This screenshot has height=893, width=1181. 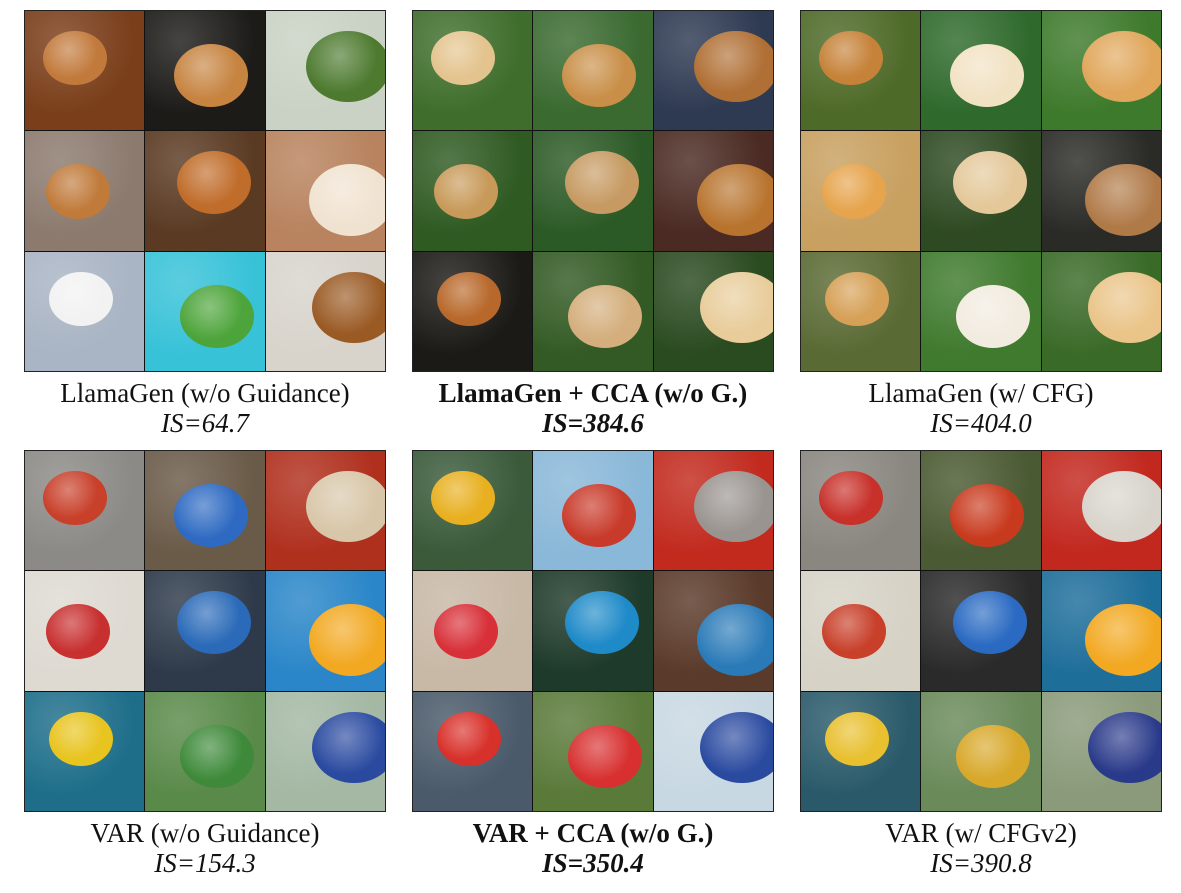 I want to click on panel-title: VAR (w/o Guidance), so click(x=205, y=833).